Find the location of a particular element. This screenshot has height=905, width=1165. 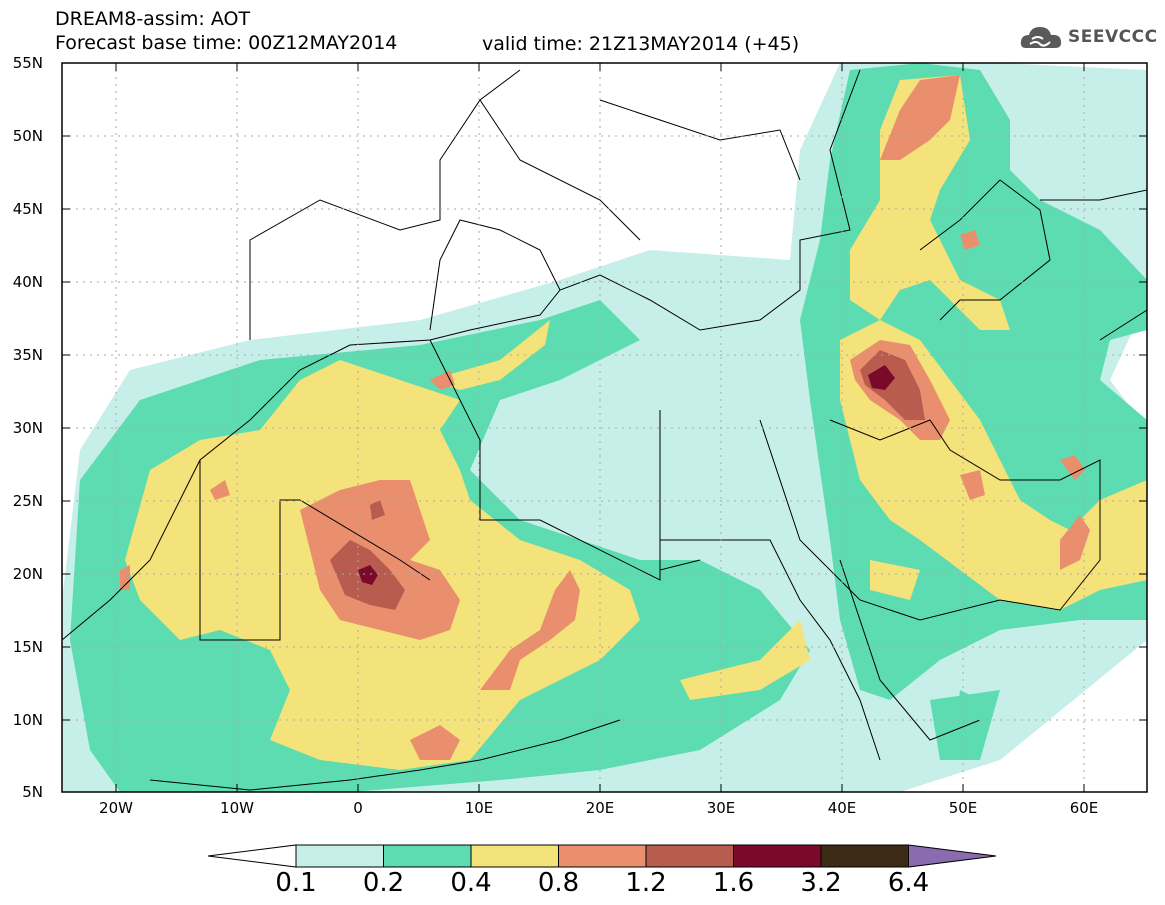

seevccc-logo: SEEVCCC is located at coordinates (1087, 38).